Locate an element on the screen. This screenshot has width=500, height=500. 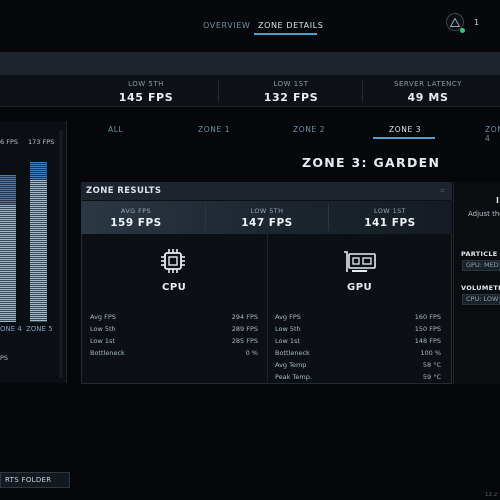
result-stat-low-1st: LOW 1ST 141 FPS is located at coordinates (390, 218).